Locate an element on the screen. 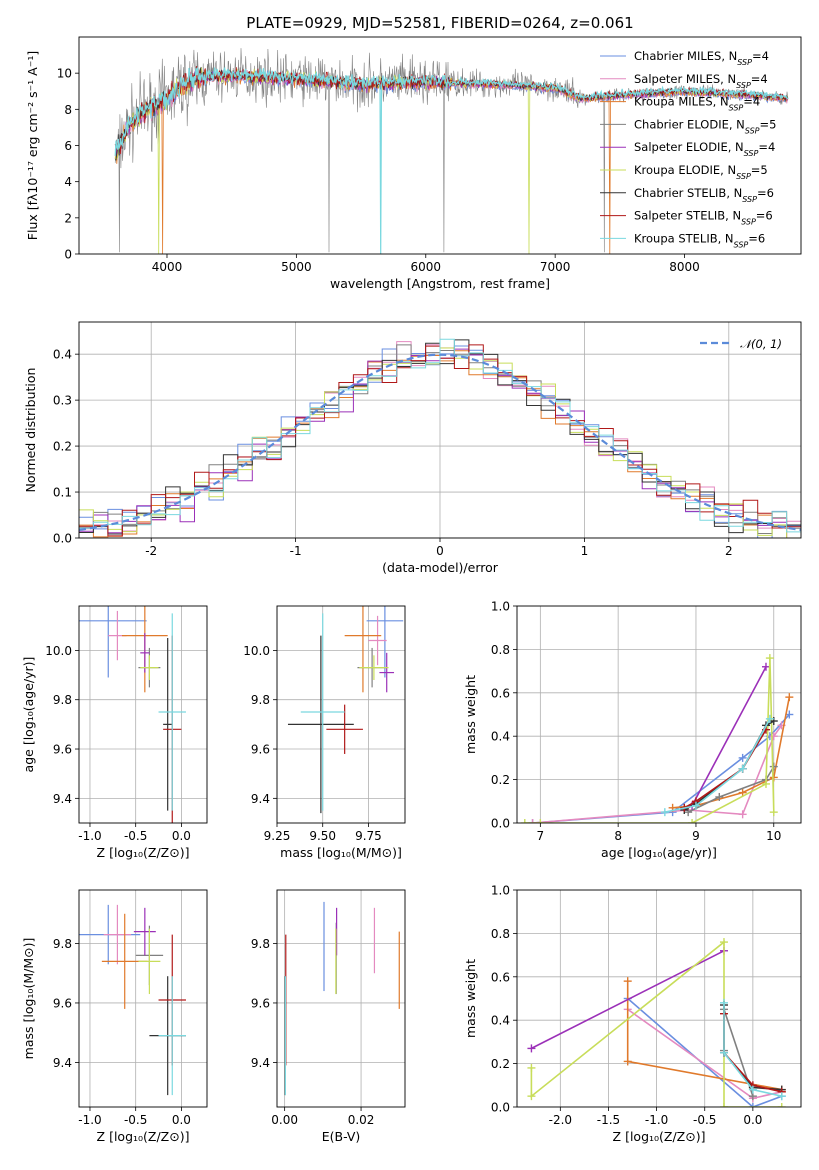 The width and height of the screenshot is (819, 1170). x-tick-label: 6000 is located at coordinates (425, 267).